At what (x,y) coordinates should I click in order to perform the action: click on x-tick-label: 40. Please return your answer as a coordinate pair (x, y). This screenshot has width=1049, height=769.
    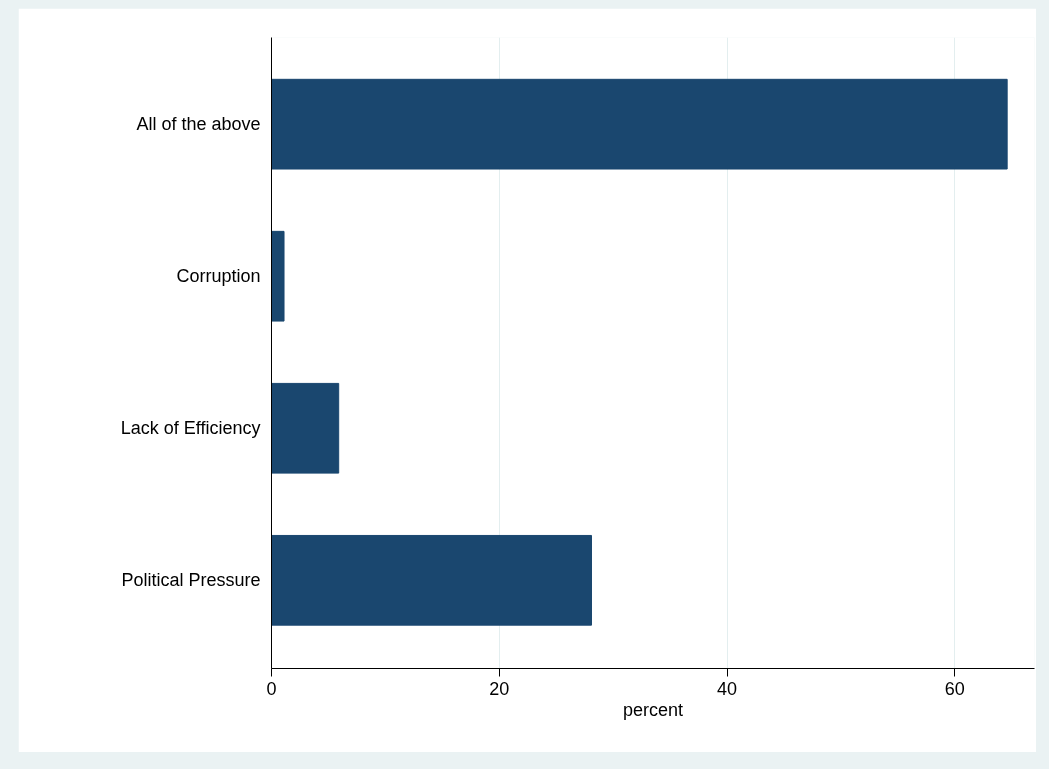
    Looking at the image, I should click on (727, 688).